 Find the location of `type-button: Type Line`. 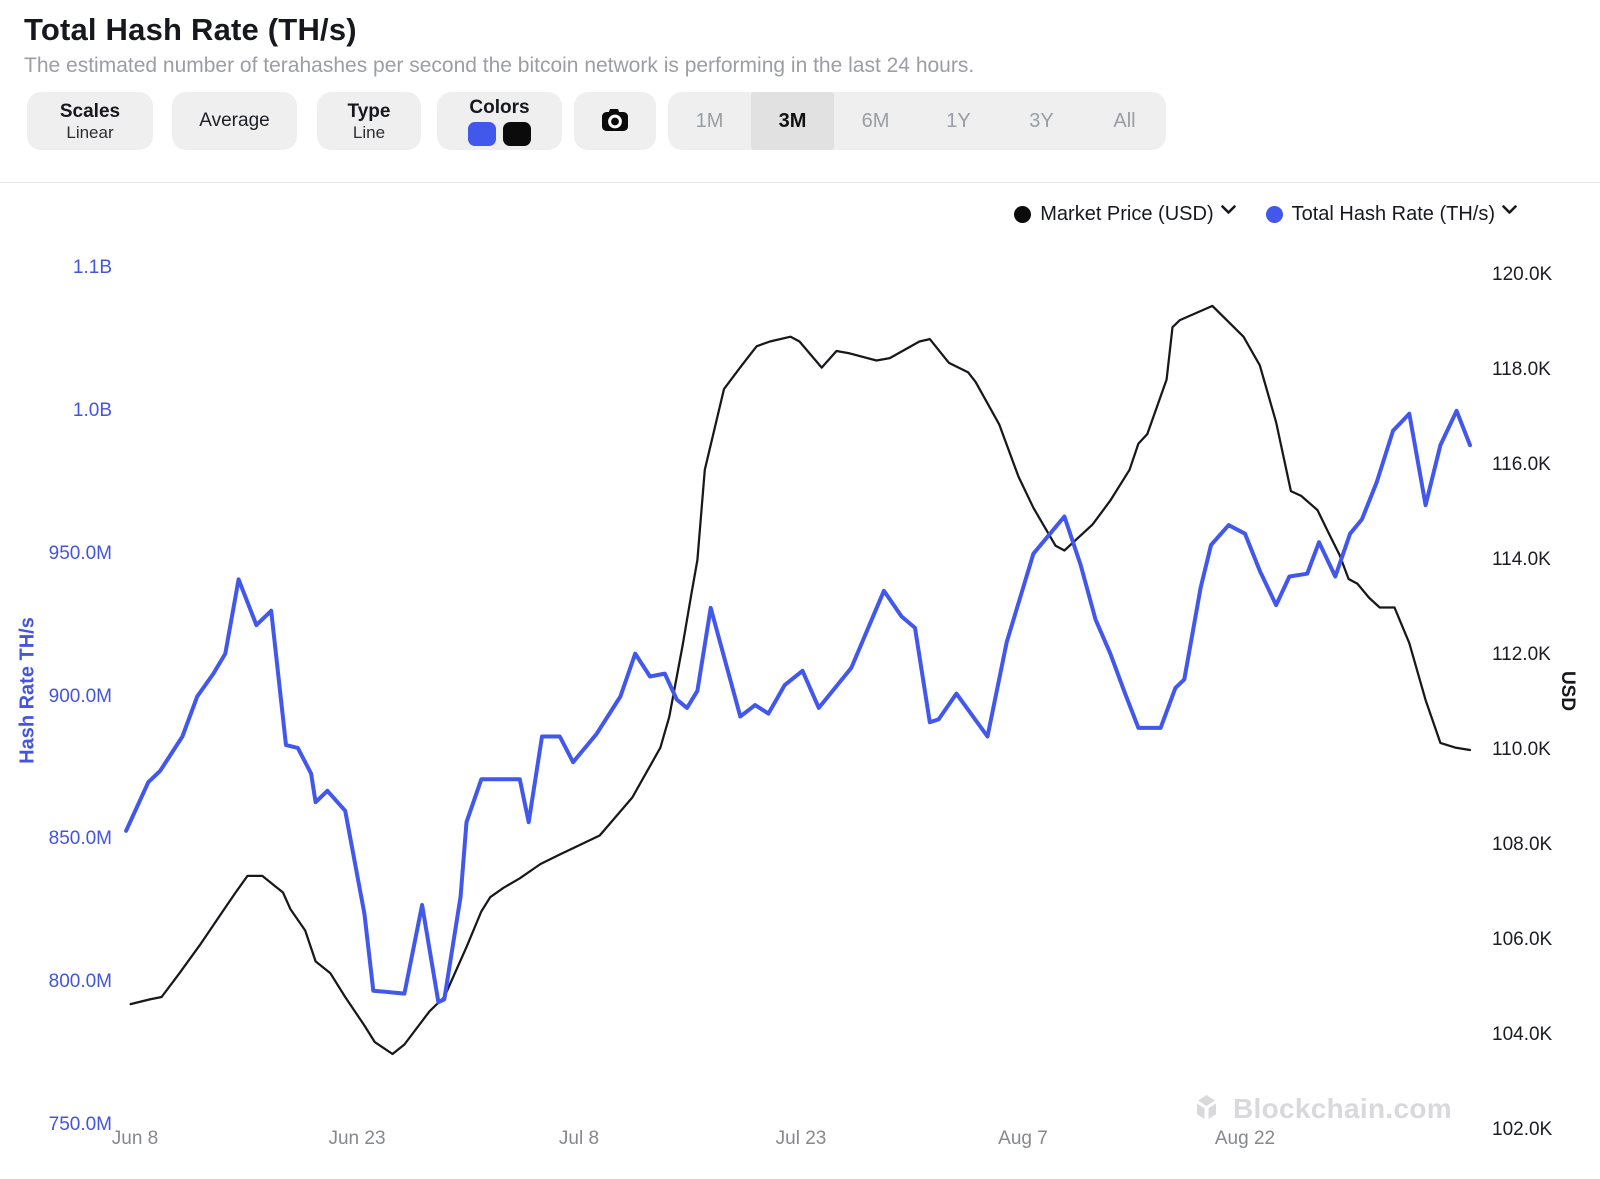

type-button: Type Line is located at coordinates (369, 121).